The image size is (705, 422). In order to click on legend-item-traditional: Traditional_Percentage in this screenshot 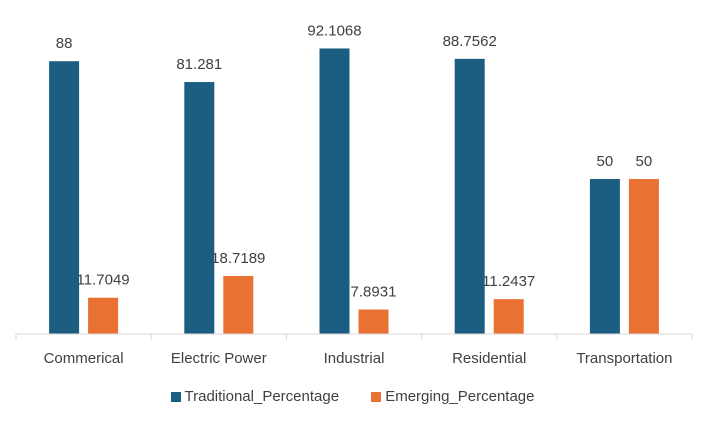, I will do `click(255, 396)`.